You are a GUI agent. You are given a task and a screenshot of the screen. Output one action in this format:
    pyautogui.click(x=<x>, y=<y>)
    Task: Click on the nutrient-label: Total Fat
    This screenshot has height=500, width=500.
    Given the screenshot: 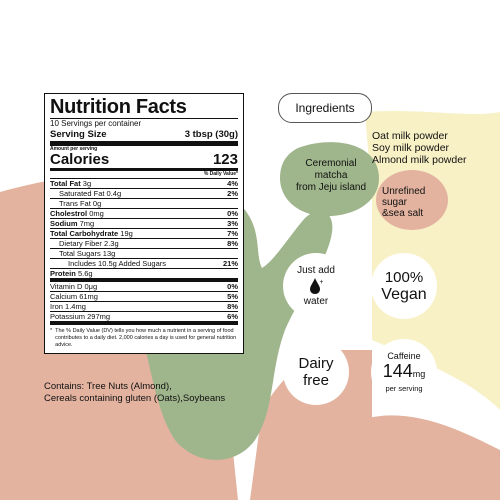 What is the action you would take?
    pyautogui.click(x=65, y=183)
    